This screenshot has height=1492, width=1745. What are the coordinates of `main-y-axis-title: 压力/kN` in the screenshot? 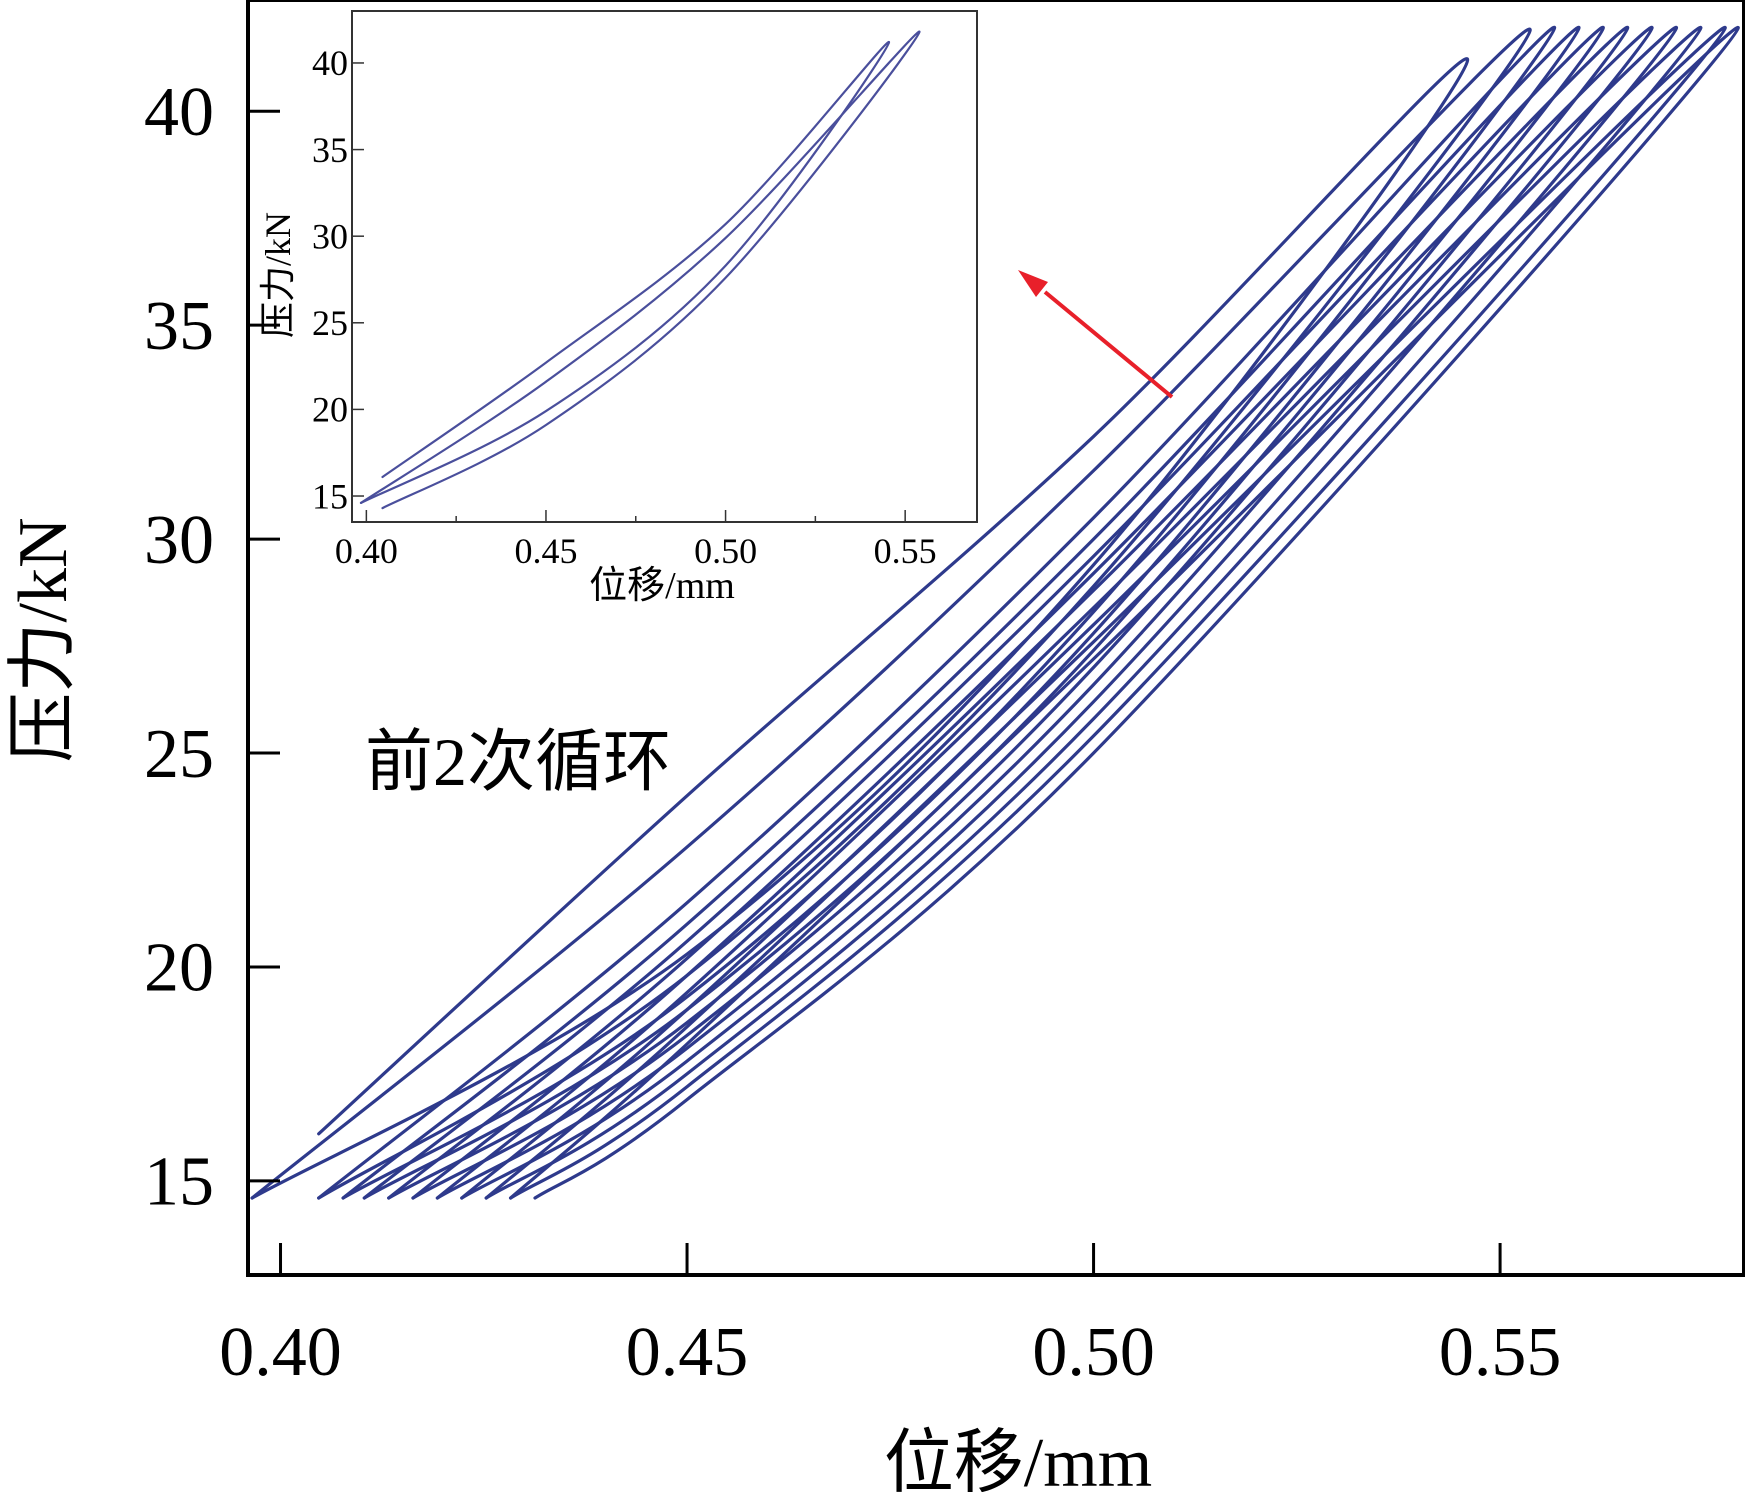 It's located at (43, 640).